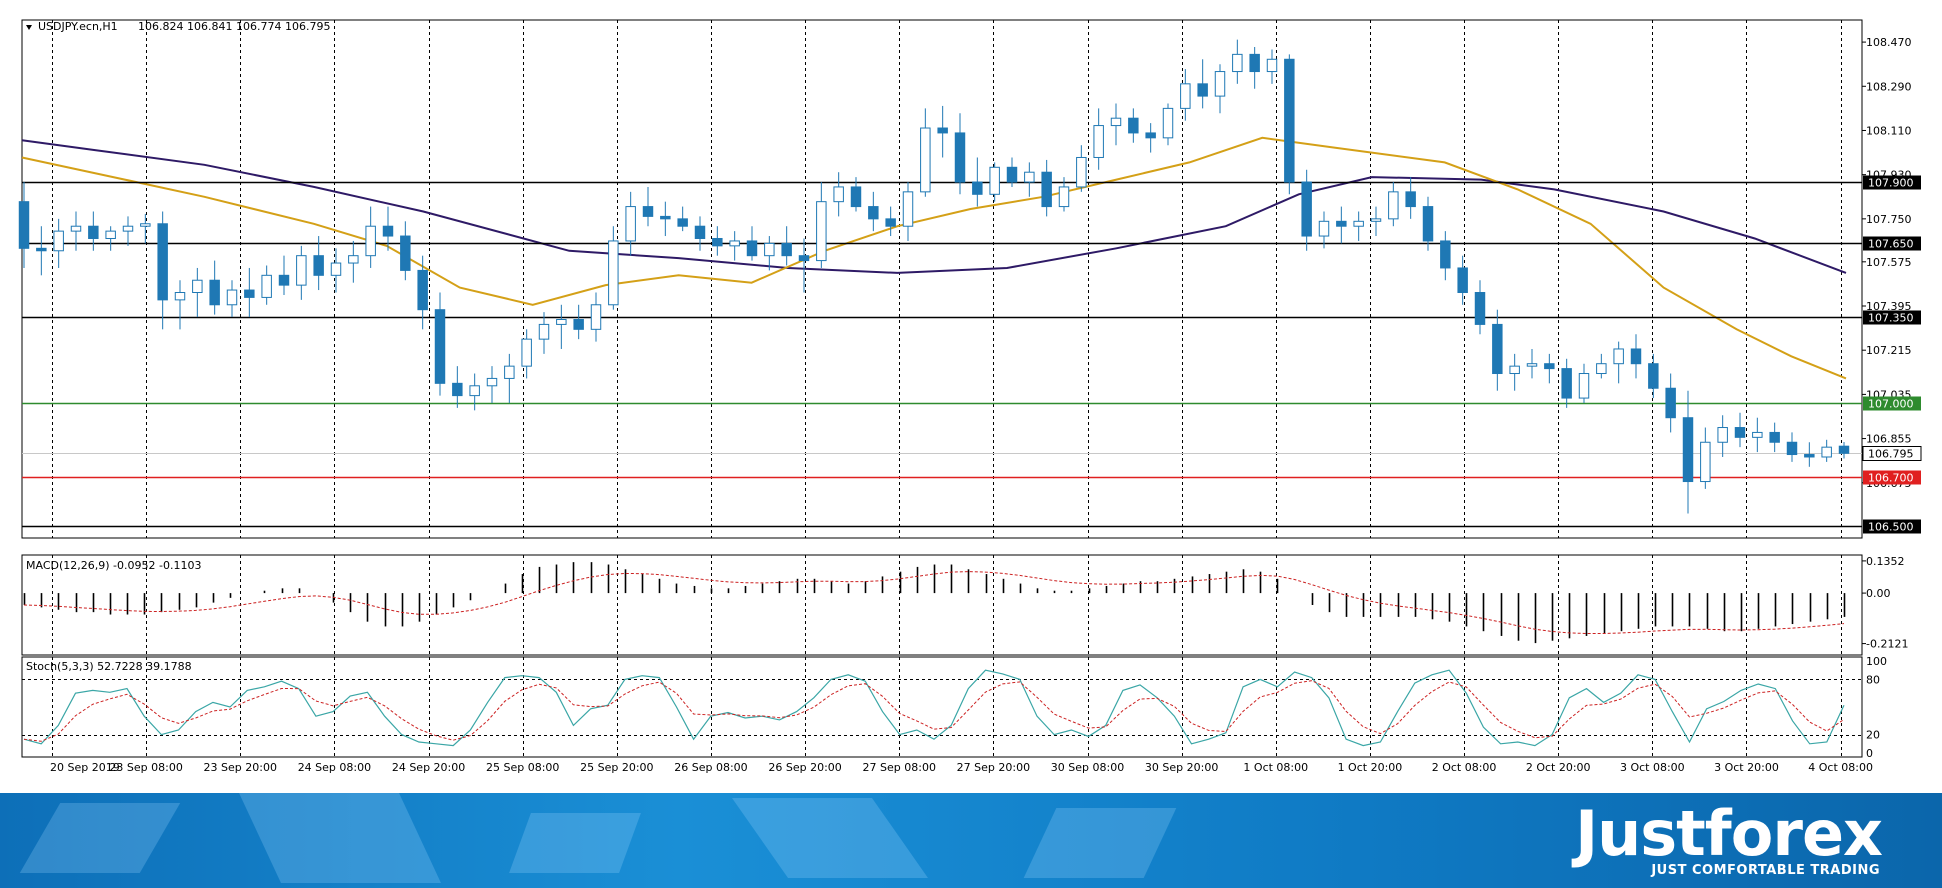 The image size is (1942, 888). Describe the element at coordinates (934, 603) in the screenshot. I see `macd-histogram` at that location.